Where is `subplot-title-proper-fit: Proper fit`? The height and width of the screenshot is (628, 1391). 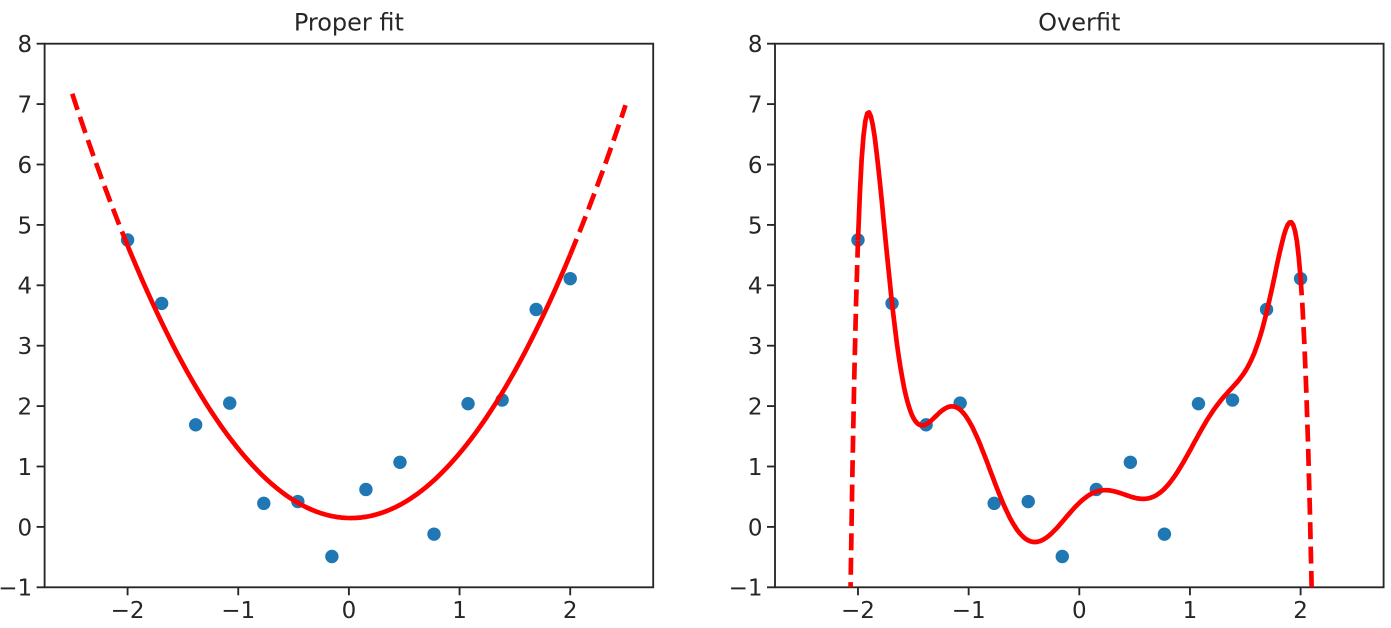 subplot-title-proper-fit: Proper fit is located at coordinates (349, 22).